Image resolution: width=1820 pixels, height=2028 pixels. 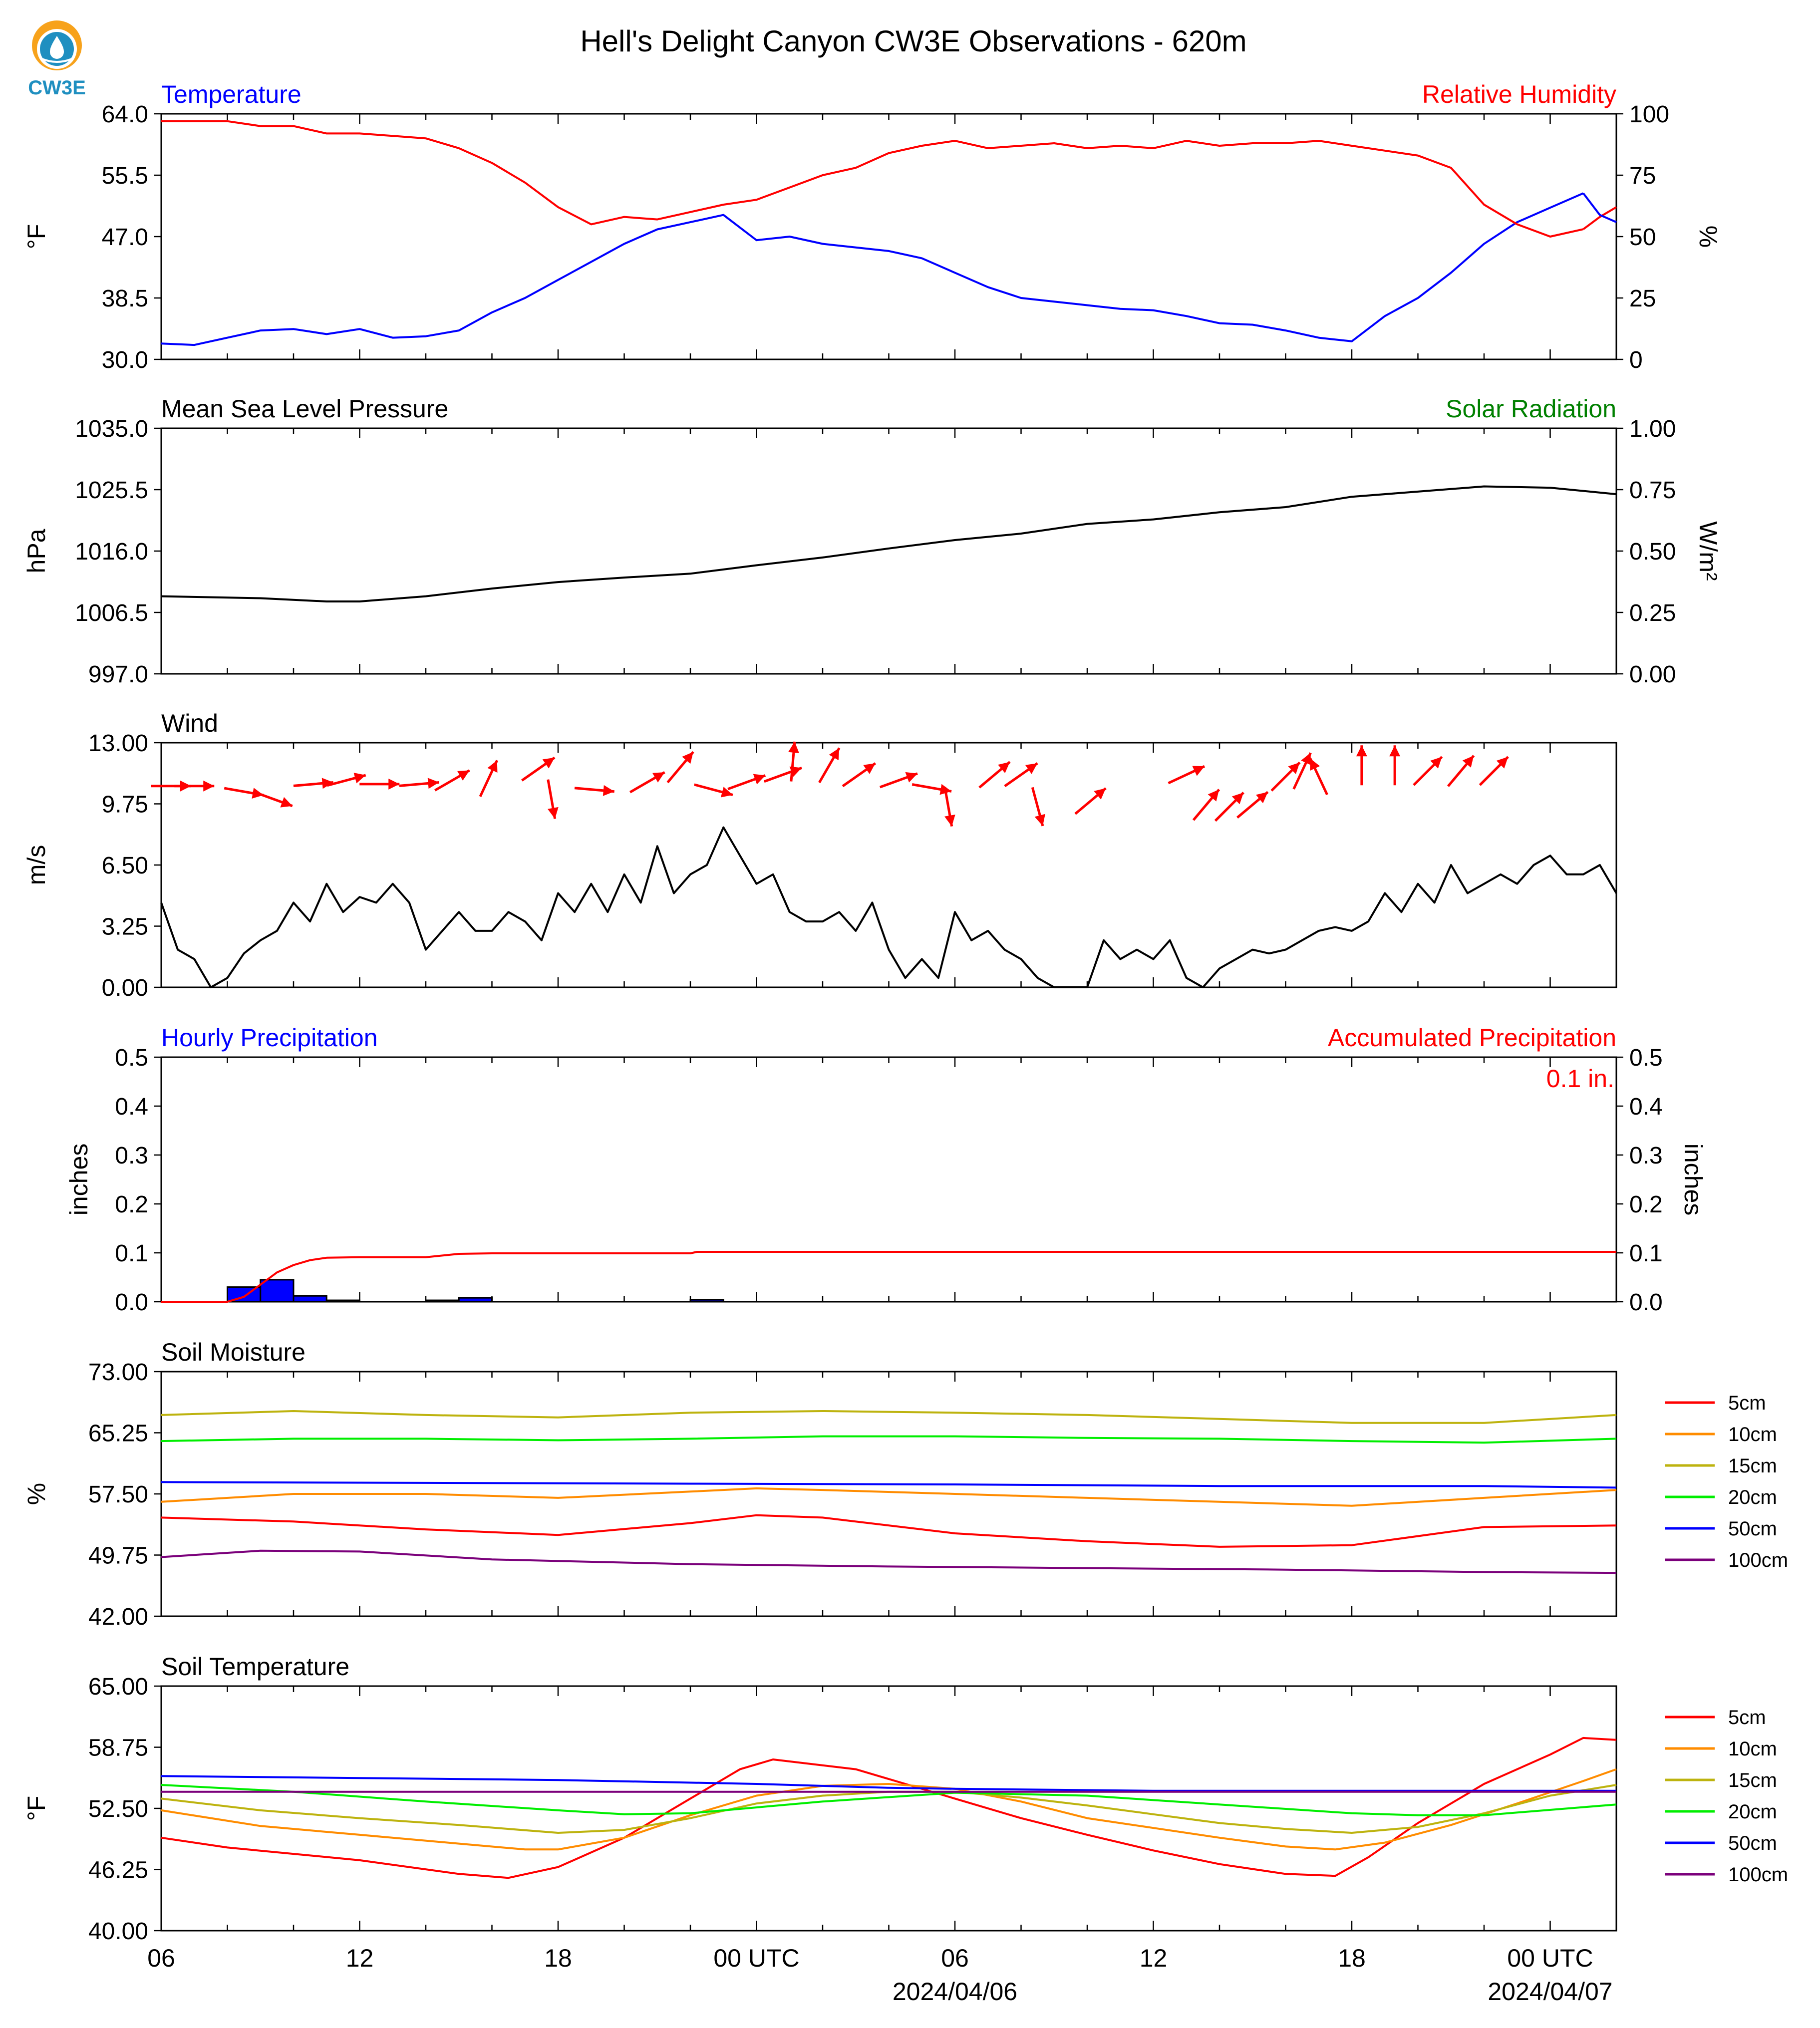 I want to click on y-tick-label-right: 0.4, so click(x=1646, y=1107).